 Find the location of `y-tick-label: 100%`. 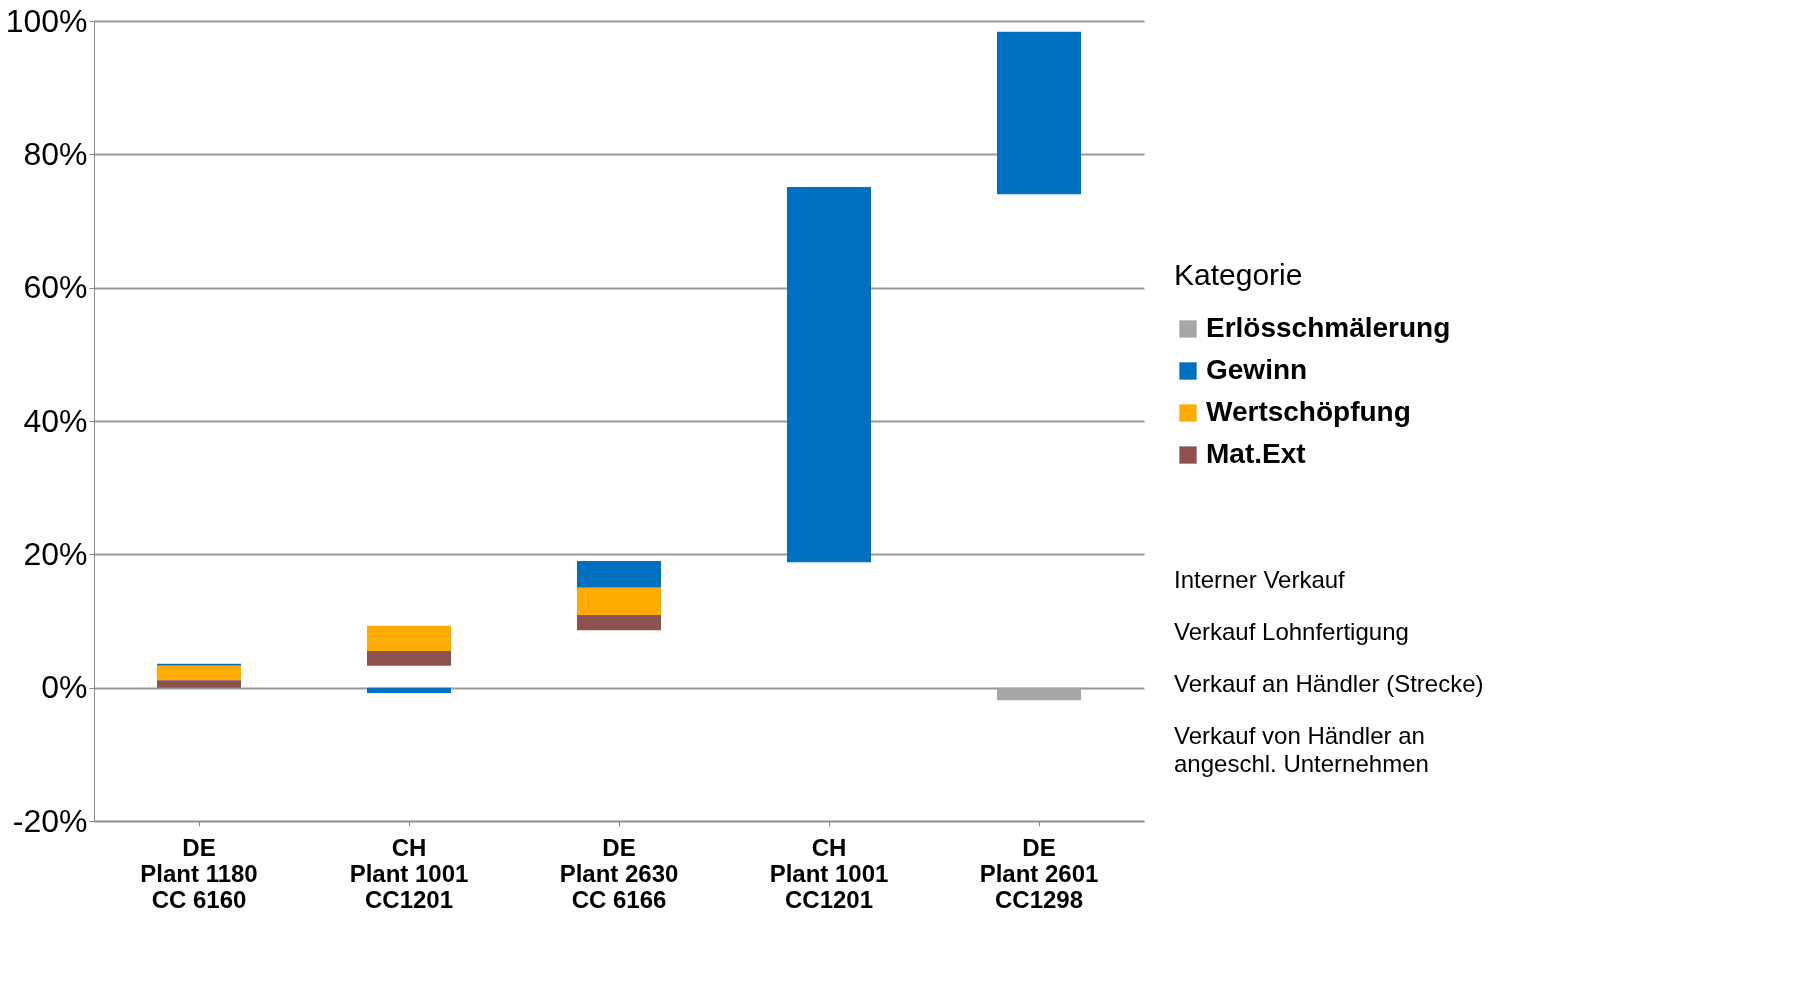

y-tick-label: 100% is located at coordinates (46, 20).